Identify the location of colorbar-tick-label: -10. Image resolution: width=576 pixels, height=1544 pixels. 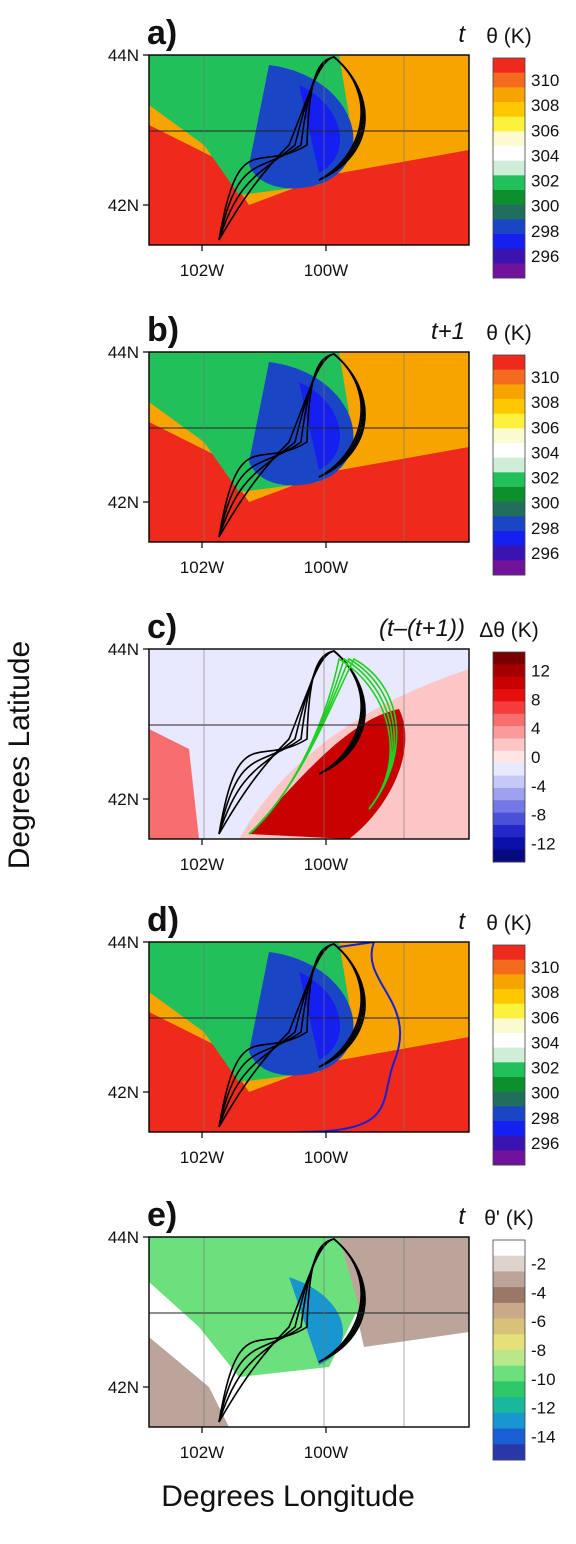
(543, 1379).